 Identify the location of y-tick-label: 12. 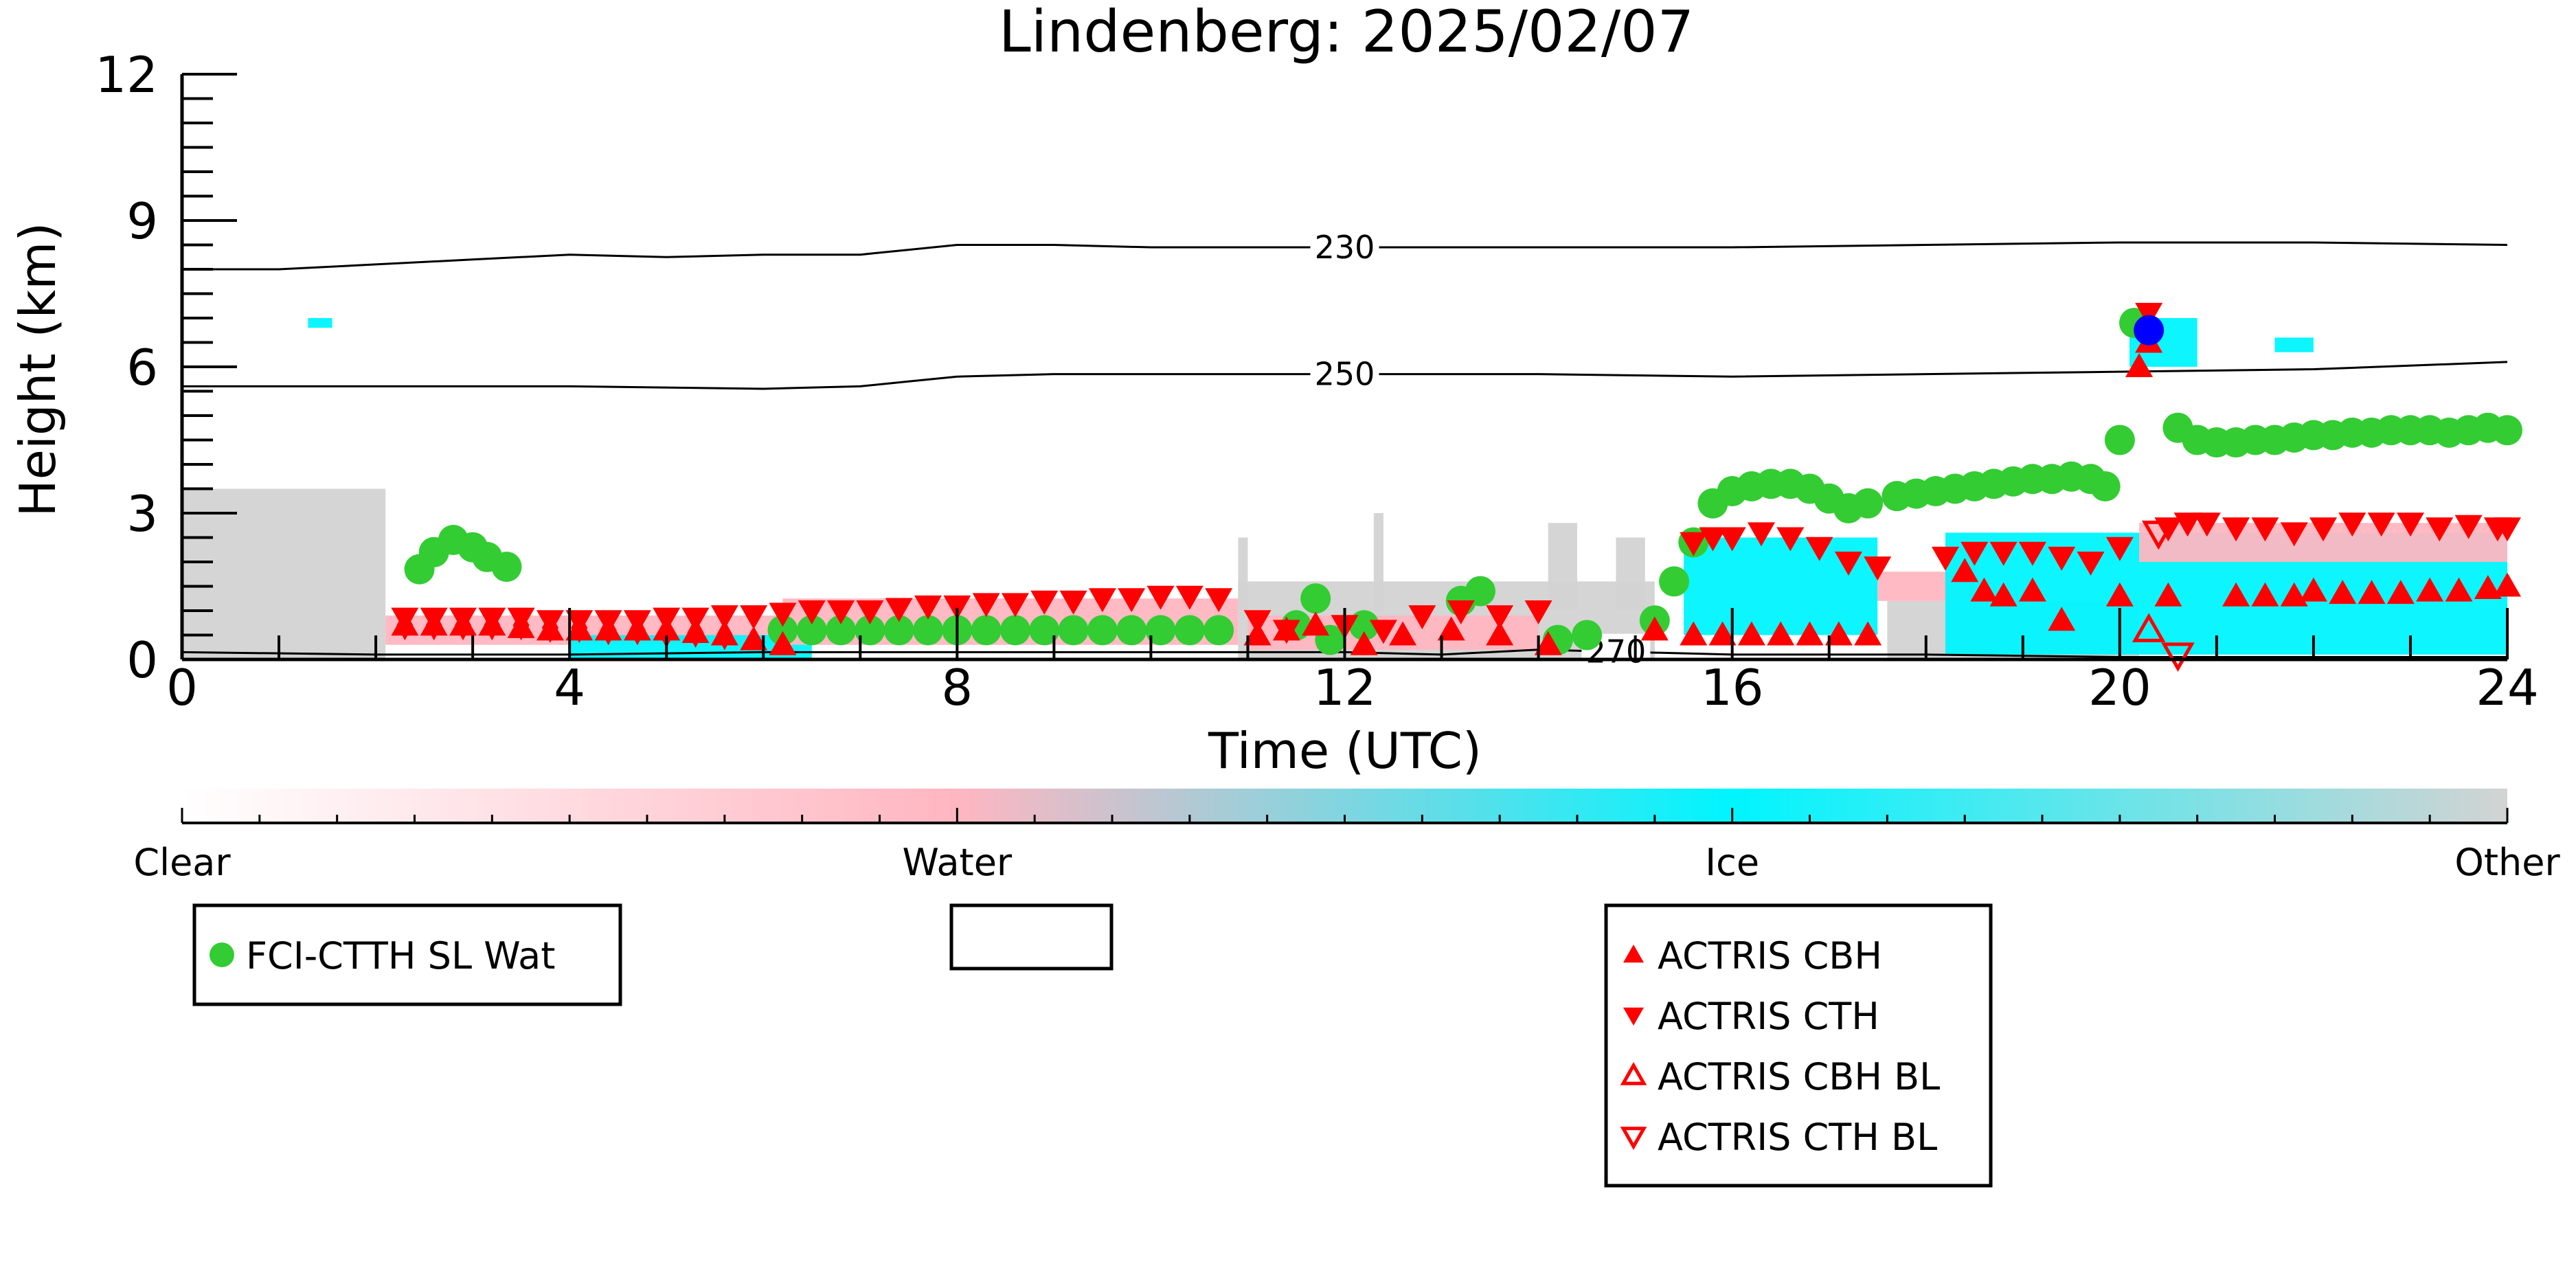
(126, 75).